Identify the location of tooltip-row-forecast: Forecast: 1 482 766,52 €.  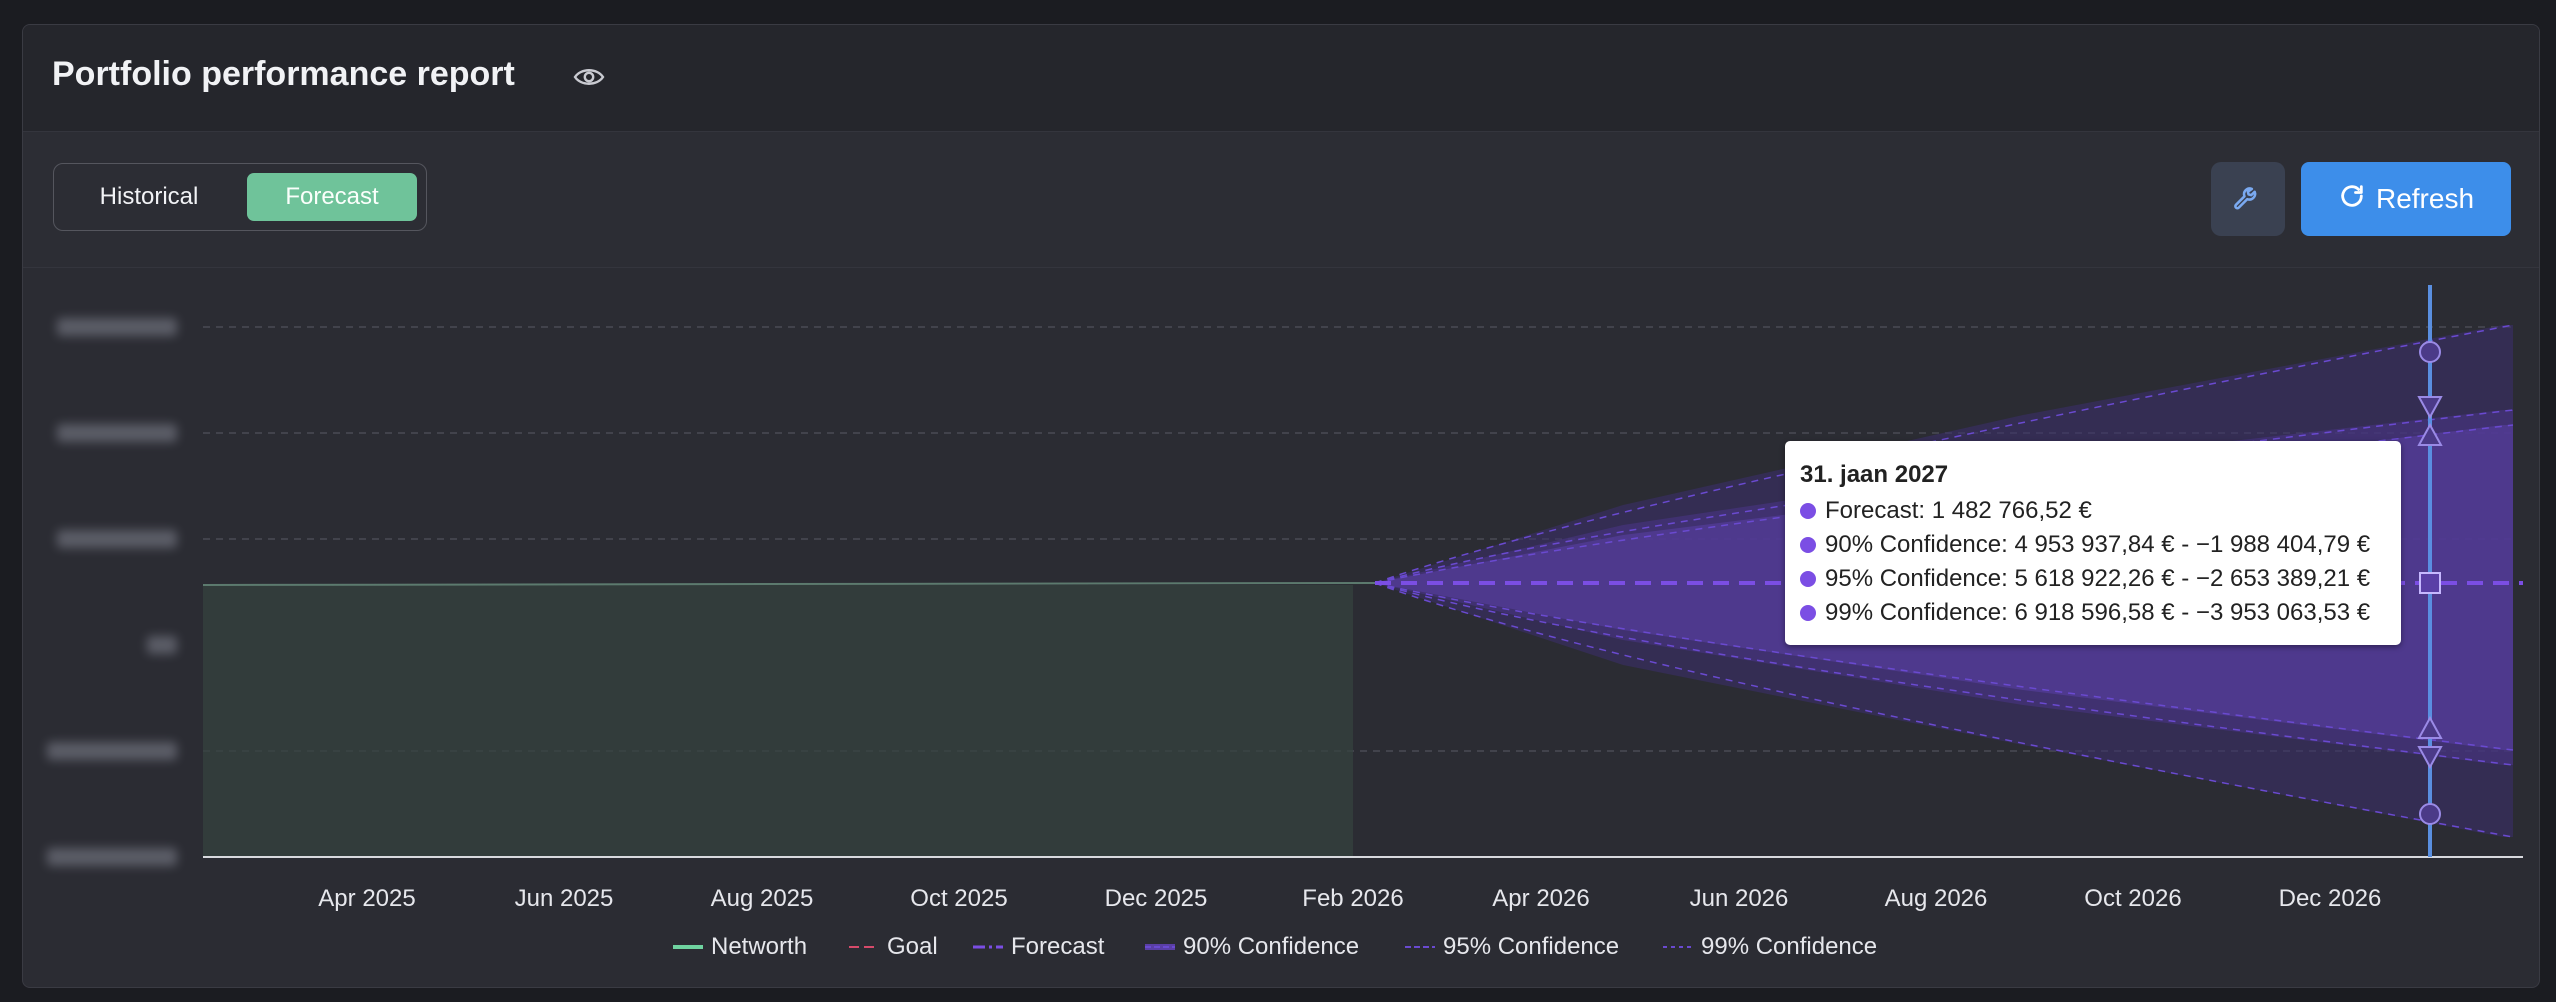
(1946, 511).